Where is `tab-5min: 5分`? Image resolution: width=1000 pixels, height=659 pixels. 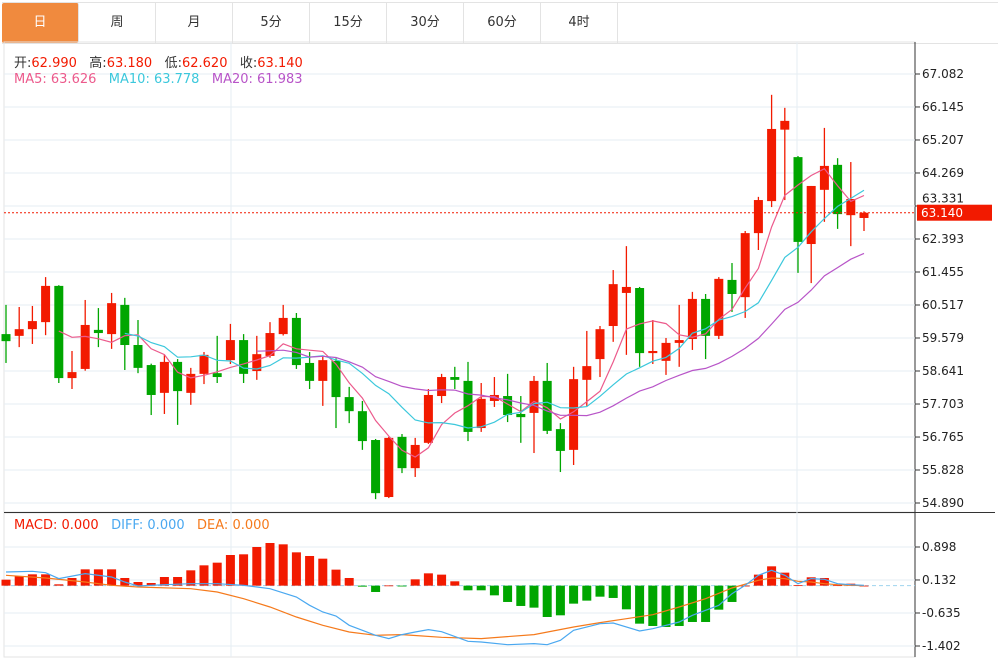
tab-5min: 5分 is located at coordinates (271, 23).